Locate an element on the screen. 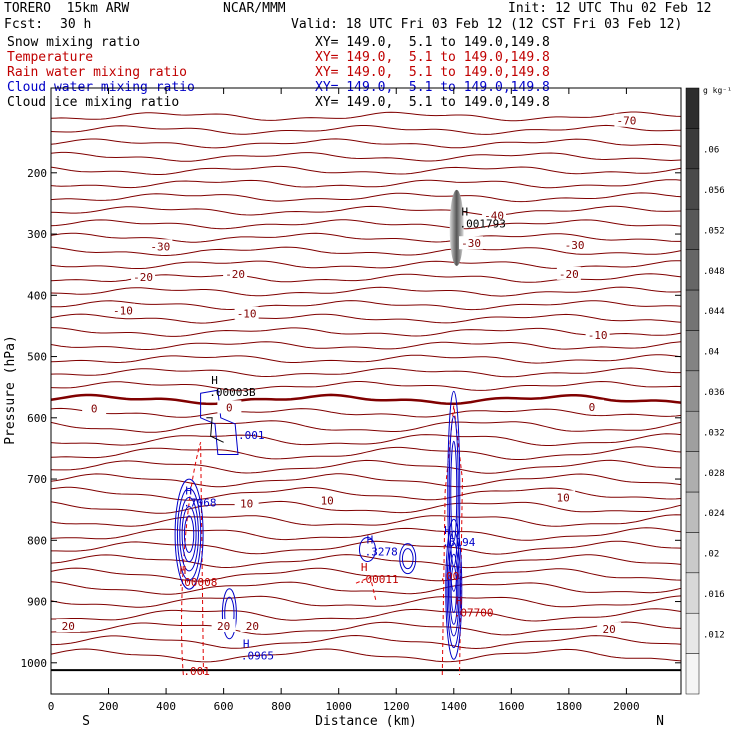  colorbar-tick-label: .06 is located at coordinates (711, 151).